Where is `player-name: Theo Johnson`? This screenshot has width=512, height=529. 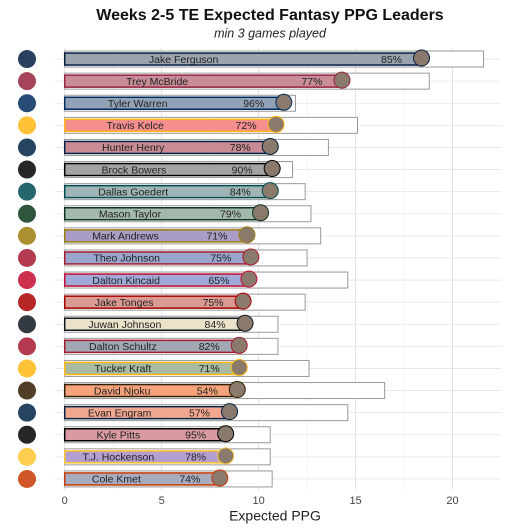 player-name: Theo Johnson is located at coordinates (126, 259).